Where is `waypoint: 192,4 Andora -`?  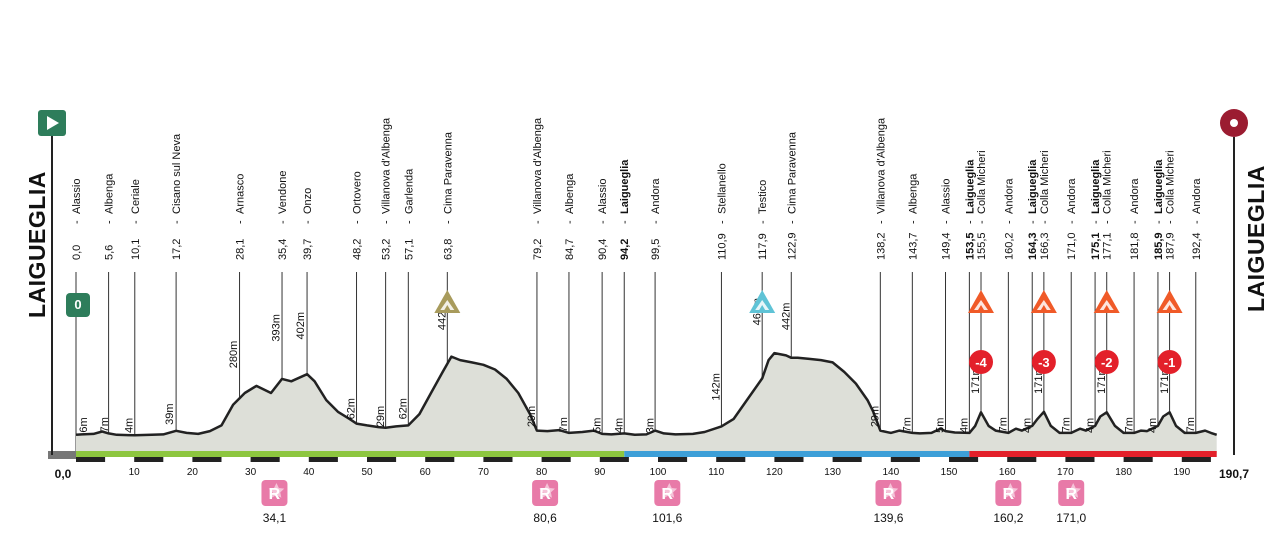 waypoint: 192,4 Andora - is located at coordinates (1197, 219).